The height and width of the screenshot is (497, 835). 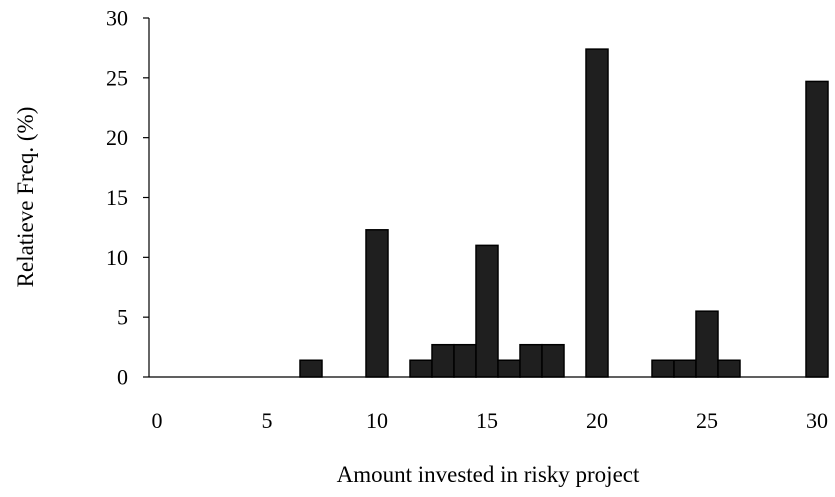 I want to click on y-tick-label: 0, so click(x=122, y=377).